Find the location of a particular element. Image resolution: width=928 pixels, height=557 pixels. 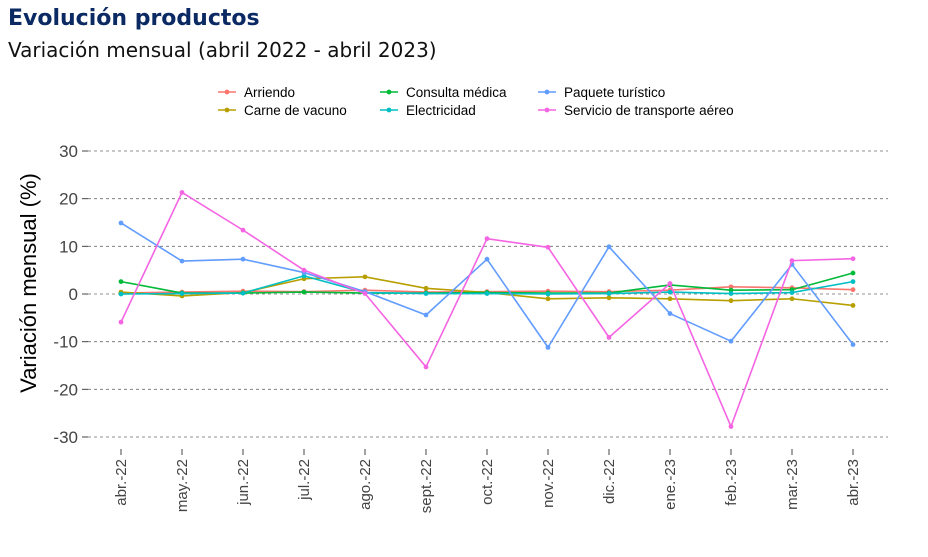

x-tick-label: oct.-22 is located at coordinates (487, 482).